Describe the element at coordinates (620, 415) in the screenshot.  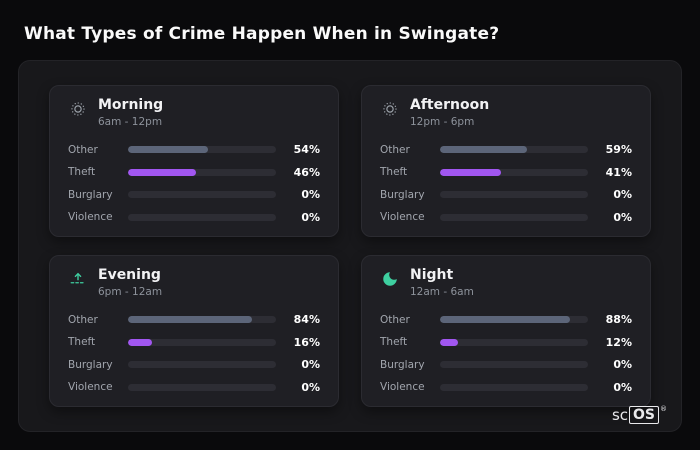
I see `logo-text-sc: sc` at that location.